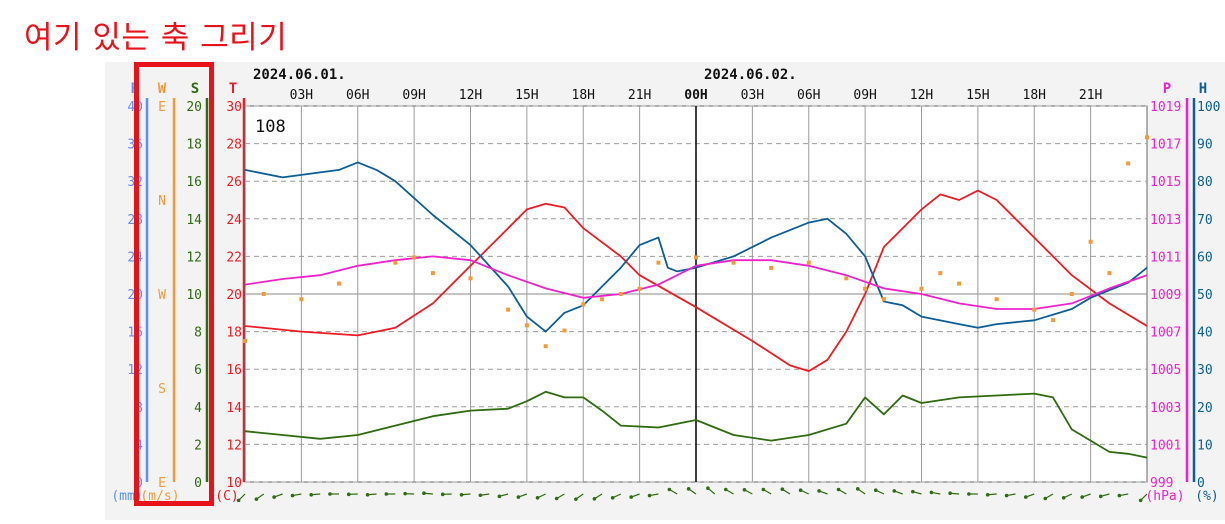 The image size is (1225, 524). What do you see at coordinates (194, 220) in the screenshot?
I see `wind_speed-axis-tick: 14` at bounding box center [194, 220].